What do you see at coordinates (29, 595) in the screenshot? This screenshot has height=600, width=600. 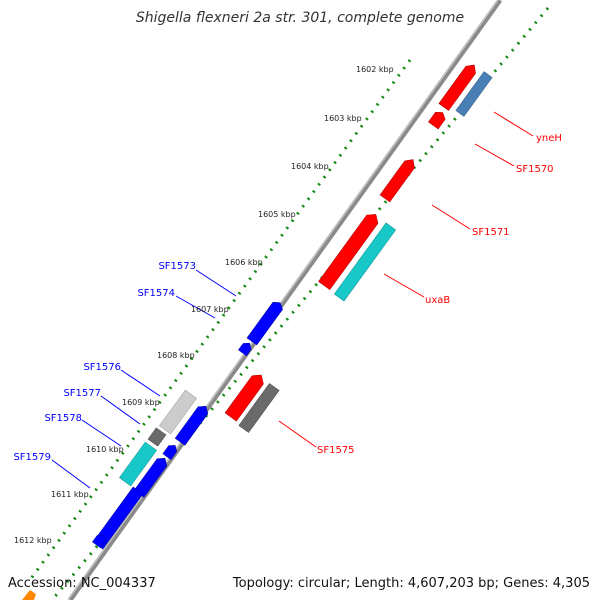 I see `gene-orange` at bounding box center [29, 595].